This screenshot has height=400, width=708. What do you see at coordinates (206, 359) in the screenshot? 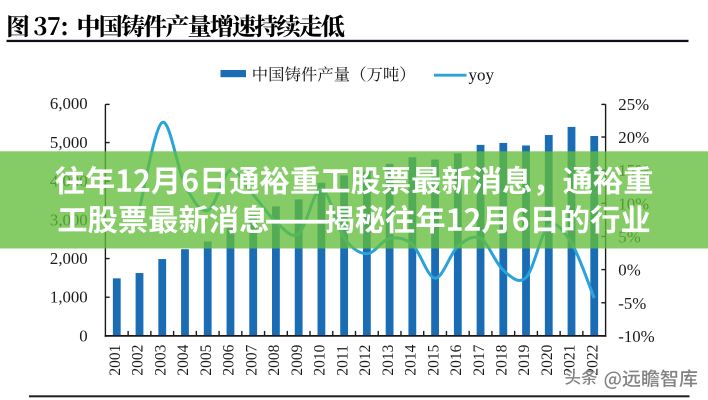
I see `svg-text: 2005` at bounding box center [206, 359].